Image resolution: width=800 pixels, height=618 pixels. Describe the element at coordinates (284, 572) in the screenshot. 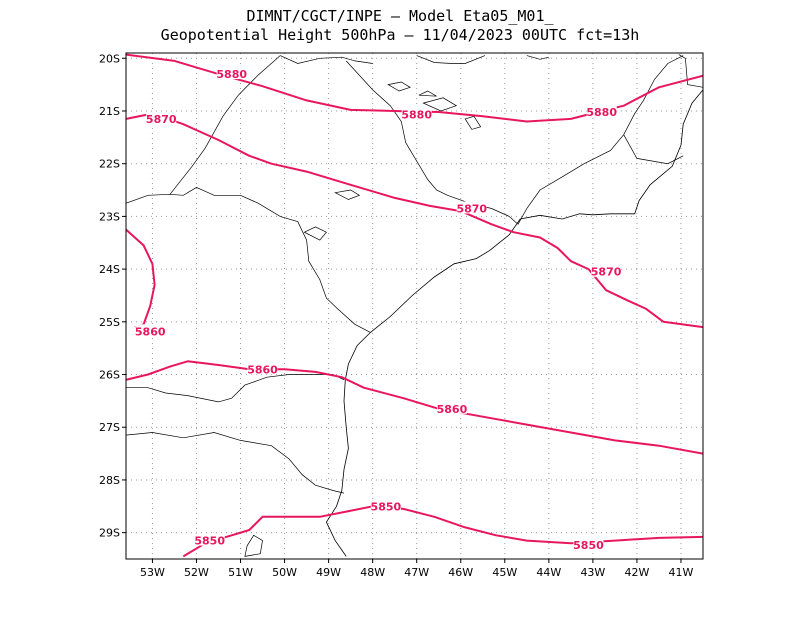

I see `lon-tick-label: 50W` at that location.